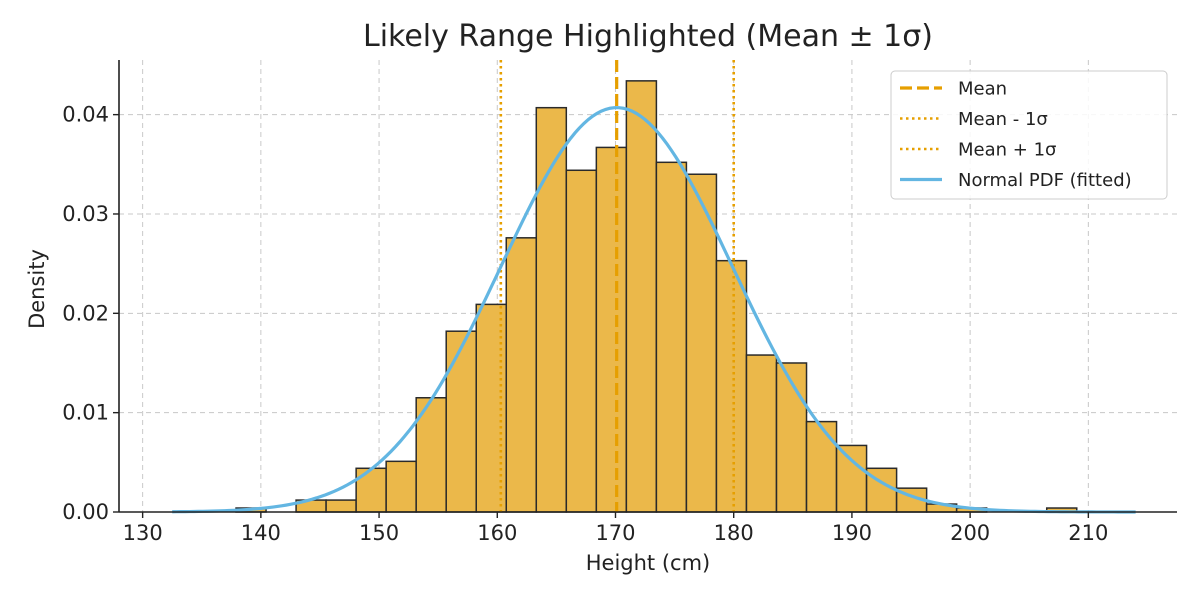 Image resolution: width=1200 pixels, height=600 pixels. Describe the element at coordinates (85, 512) in the screenshot. I see `y-tick-label: 0.00` at that location.